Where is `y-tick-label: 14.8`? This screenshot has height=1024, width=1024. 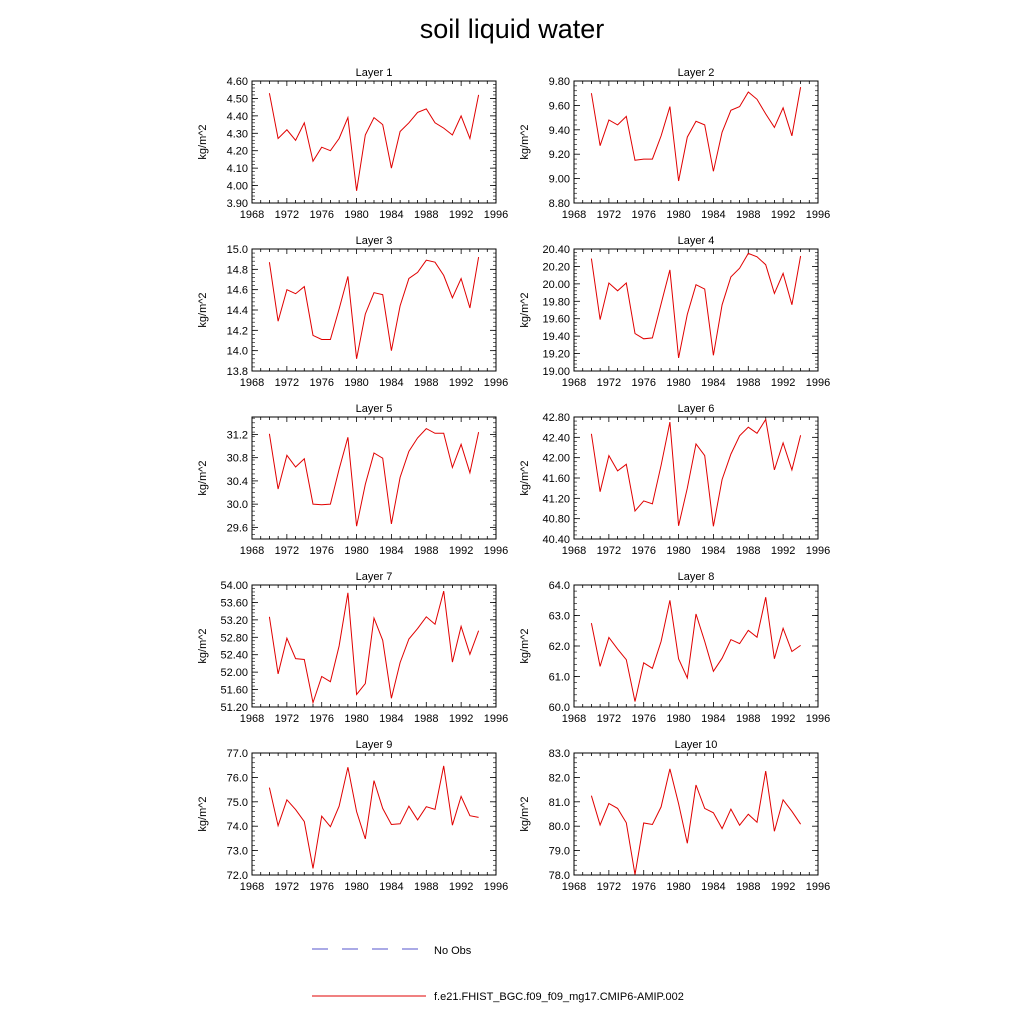
y-tick-label: 14.8 is located at coordinates (237, 270).